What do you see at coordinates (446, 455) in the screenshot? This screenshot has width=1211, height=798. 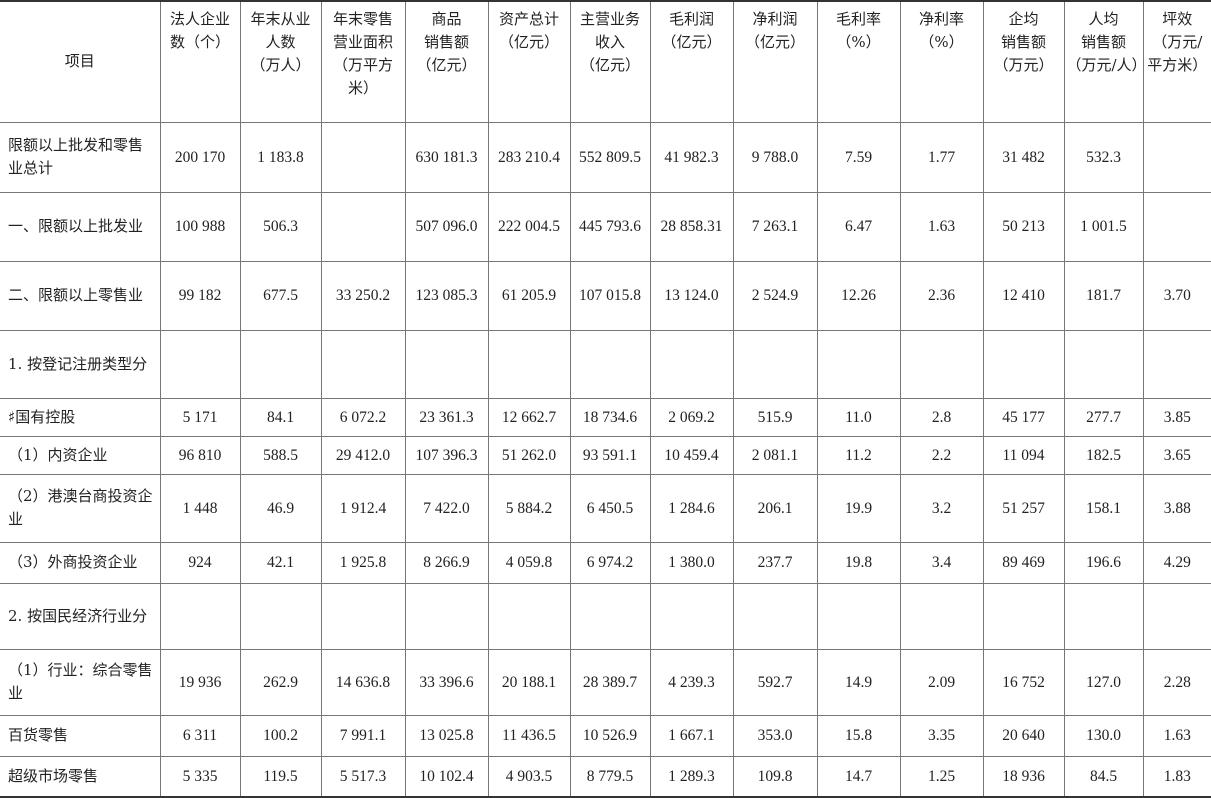 I see `table-cell: 107 396.3` at bounding box center [446, 455].